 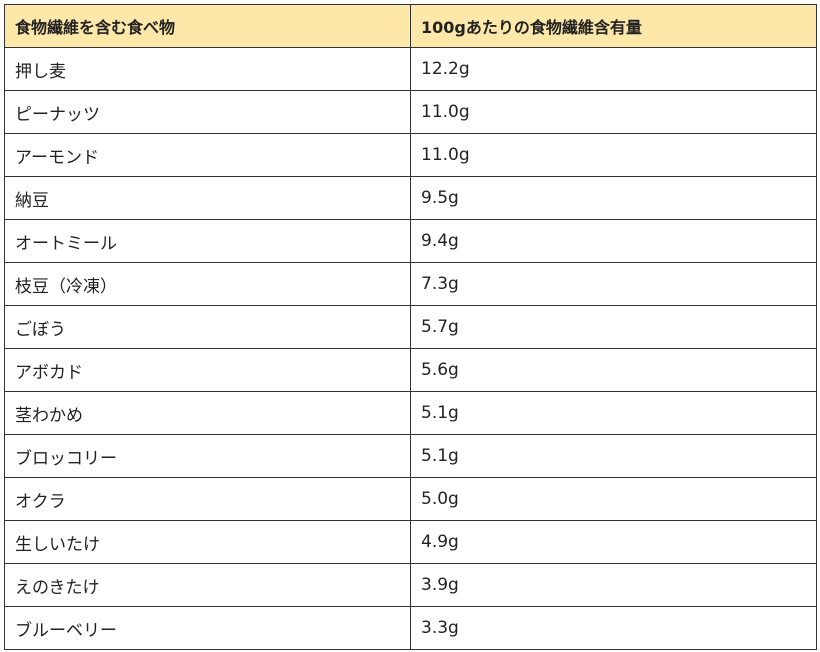 What do you see at coordinates (207, 585) in the screenshot?
I see `cell-food: えのきたけ` at bounding box center [207, 585].